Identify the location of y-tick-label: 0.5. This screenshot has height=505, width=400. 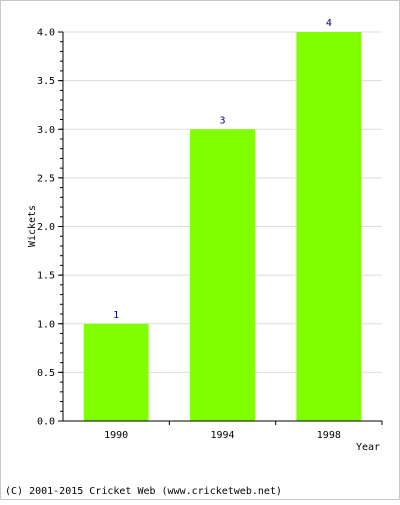
(46, 373).